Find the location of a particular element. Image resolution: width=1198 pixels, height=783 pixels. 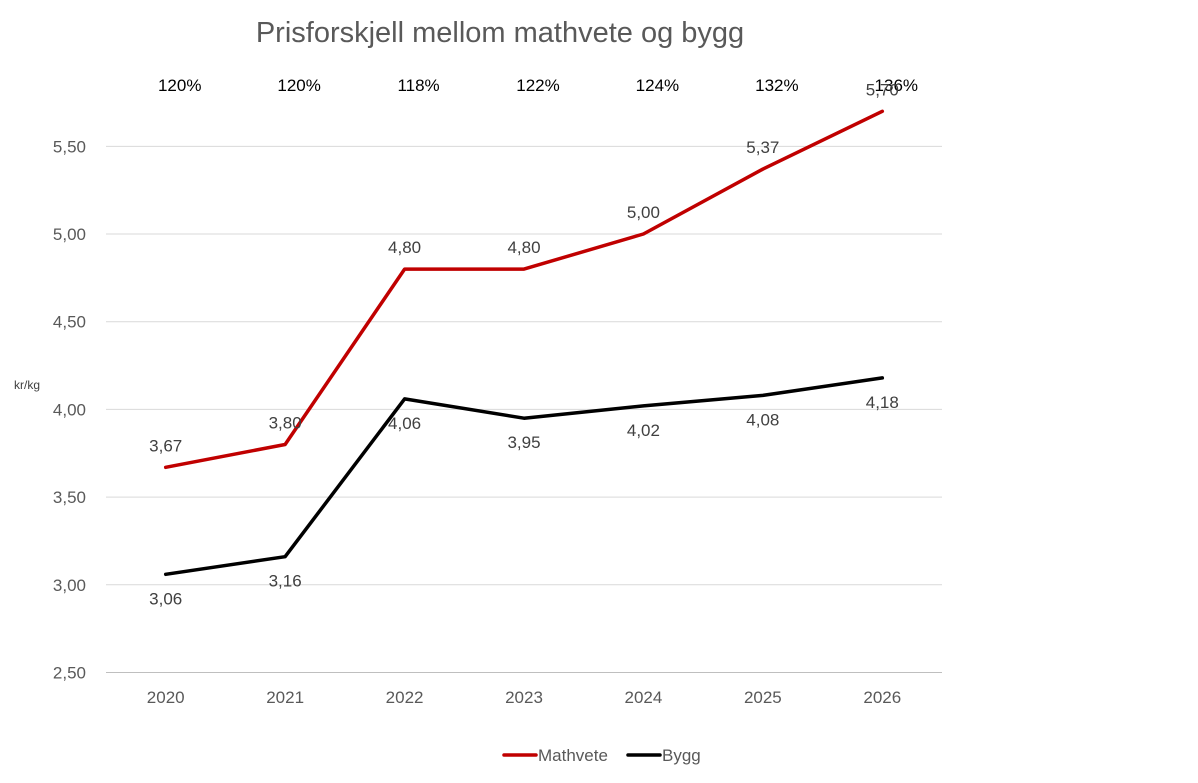

y-tick-label: 4,00 is located at coordinates (69, 409).